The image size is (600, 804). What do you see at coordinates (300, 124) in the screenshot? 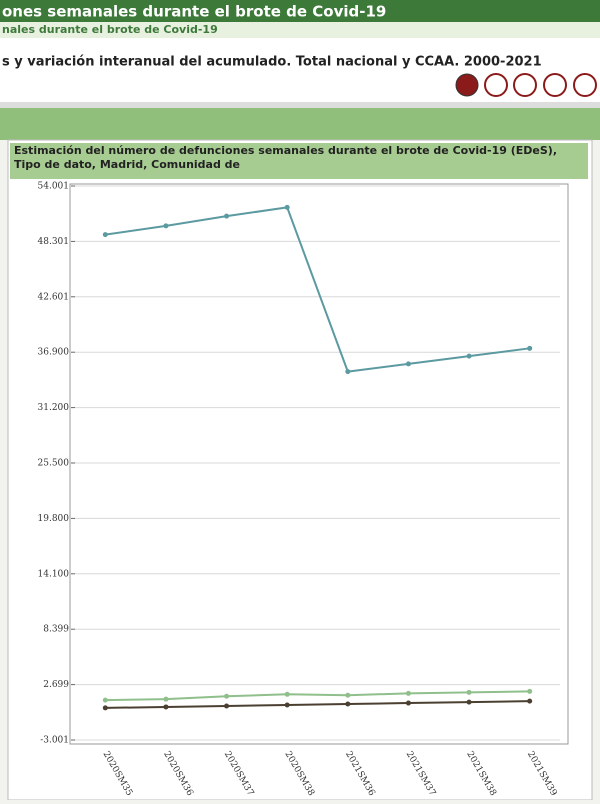
I see `section-bar` at bounding box center [300, 124].